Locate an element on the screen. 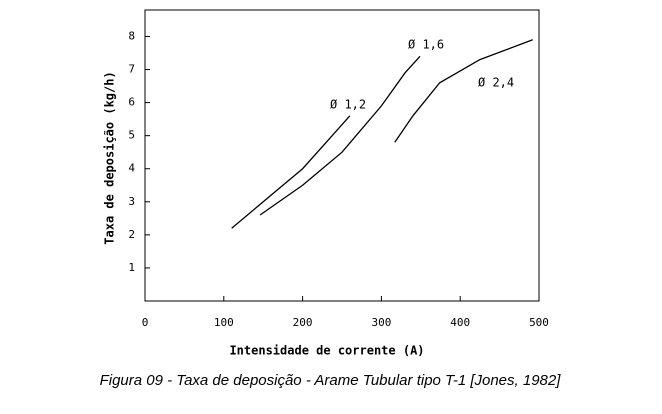  x-tick-label: 200 is located at coordinates (303, 322).